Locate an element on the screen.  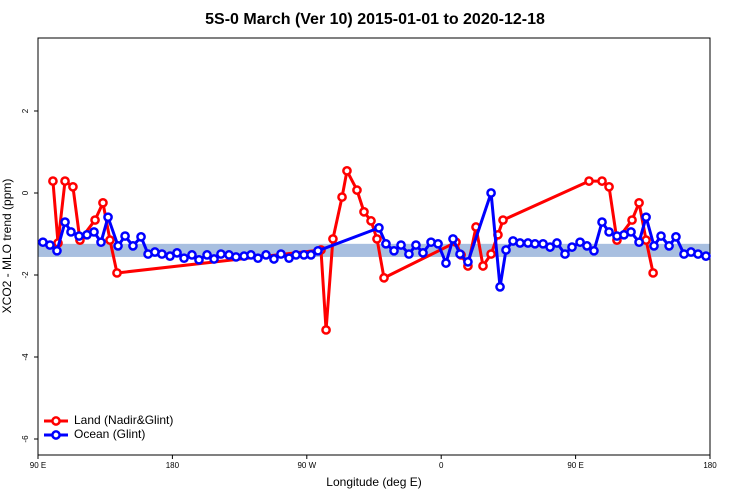
x-tick-label: 0 is located at coordinates (441, 465).